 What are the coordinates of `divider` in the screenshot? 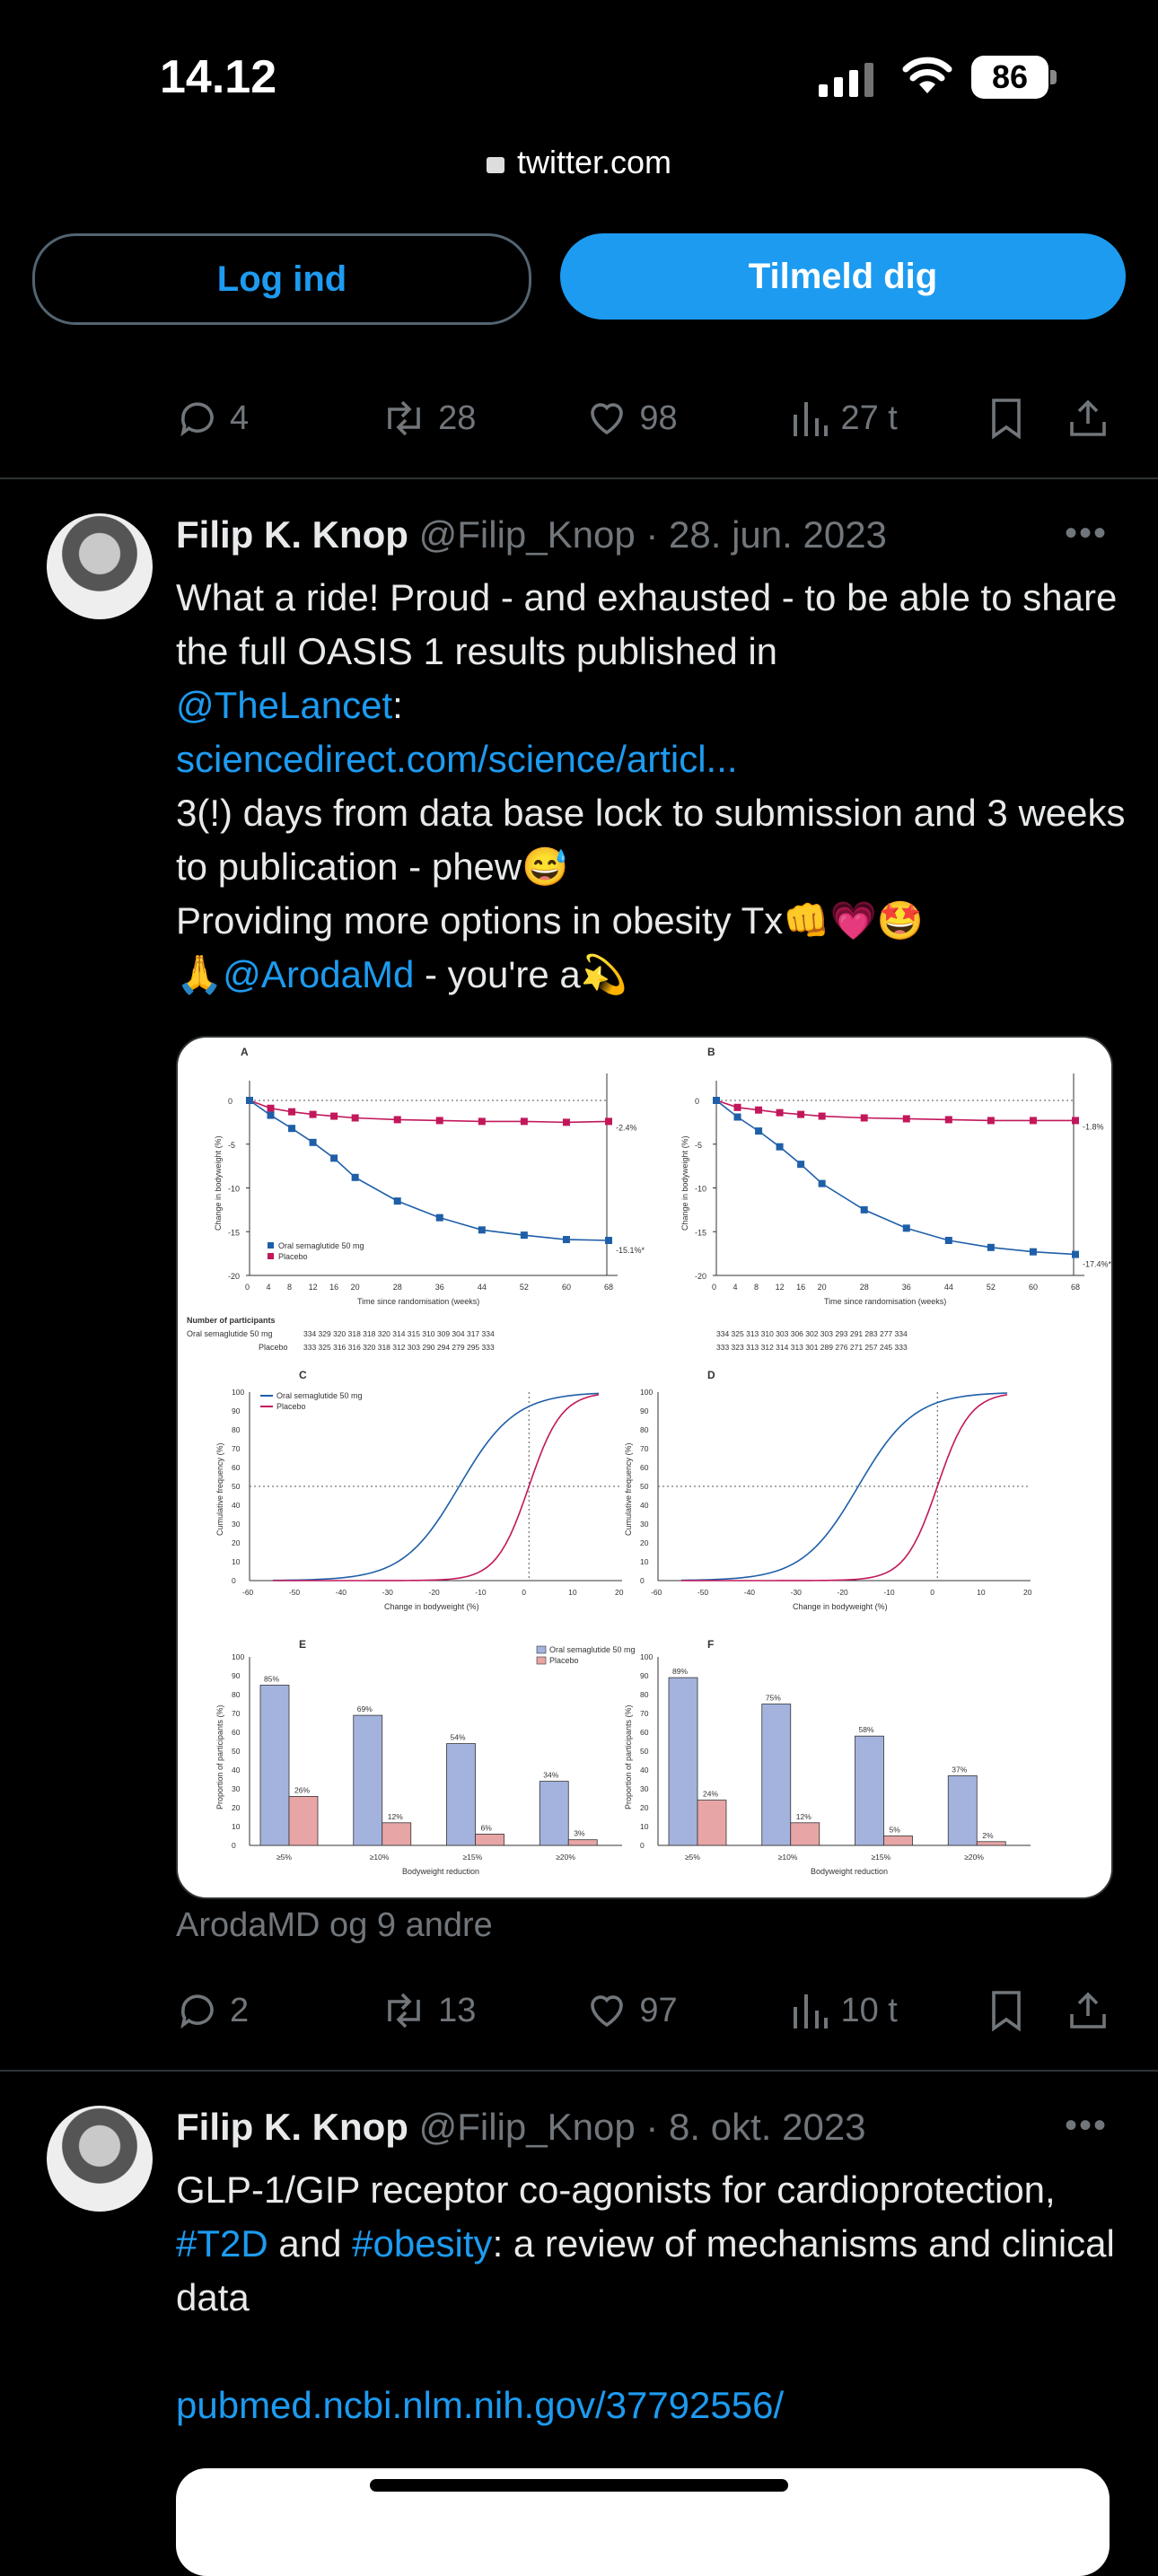 It's located at (579, 2071).